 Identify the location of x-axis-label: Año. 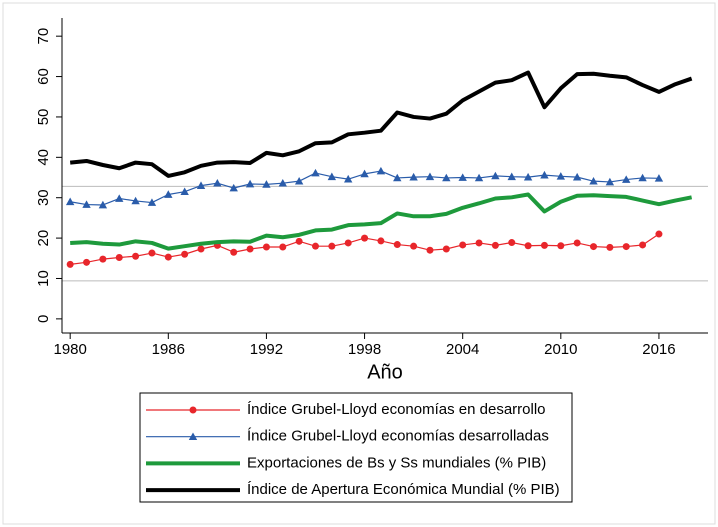
(385, 372).